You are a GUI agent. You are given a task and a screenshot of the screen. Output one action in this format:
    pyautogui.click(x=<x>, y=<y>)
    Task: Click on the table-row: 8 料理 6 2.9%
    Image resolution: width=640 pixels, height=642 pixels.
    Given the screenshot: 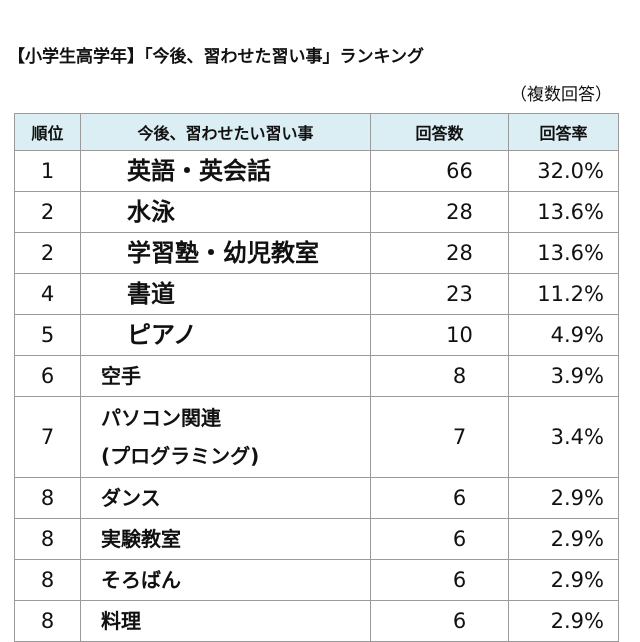 What is the action you would take?
    pyautogui.click(x=316, y=621)
    